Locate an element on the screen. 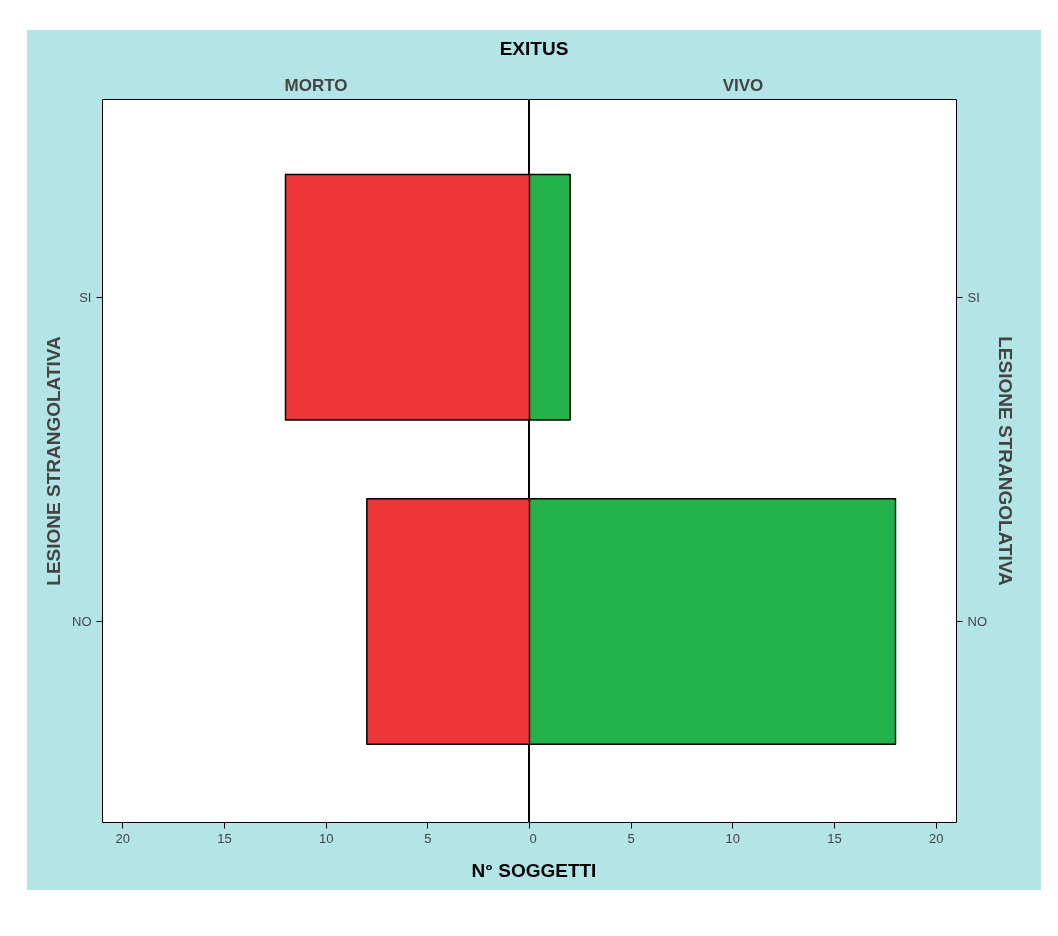 The height and width of the screenshot is (936, 1058). chart-title: MORTO is located at coordinates (316, 85).